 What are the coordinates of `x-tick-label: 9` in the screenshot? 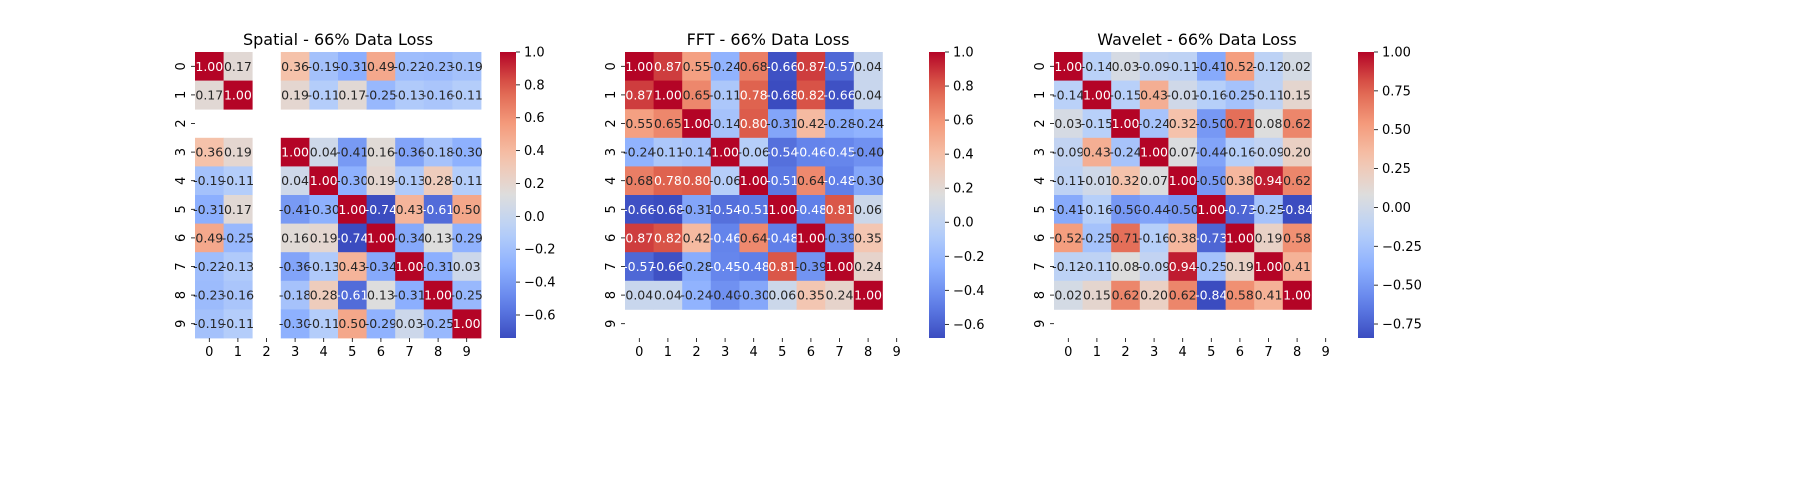 It's located at (467, 352).